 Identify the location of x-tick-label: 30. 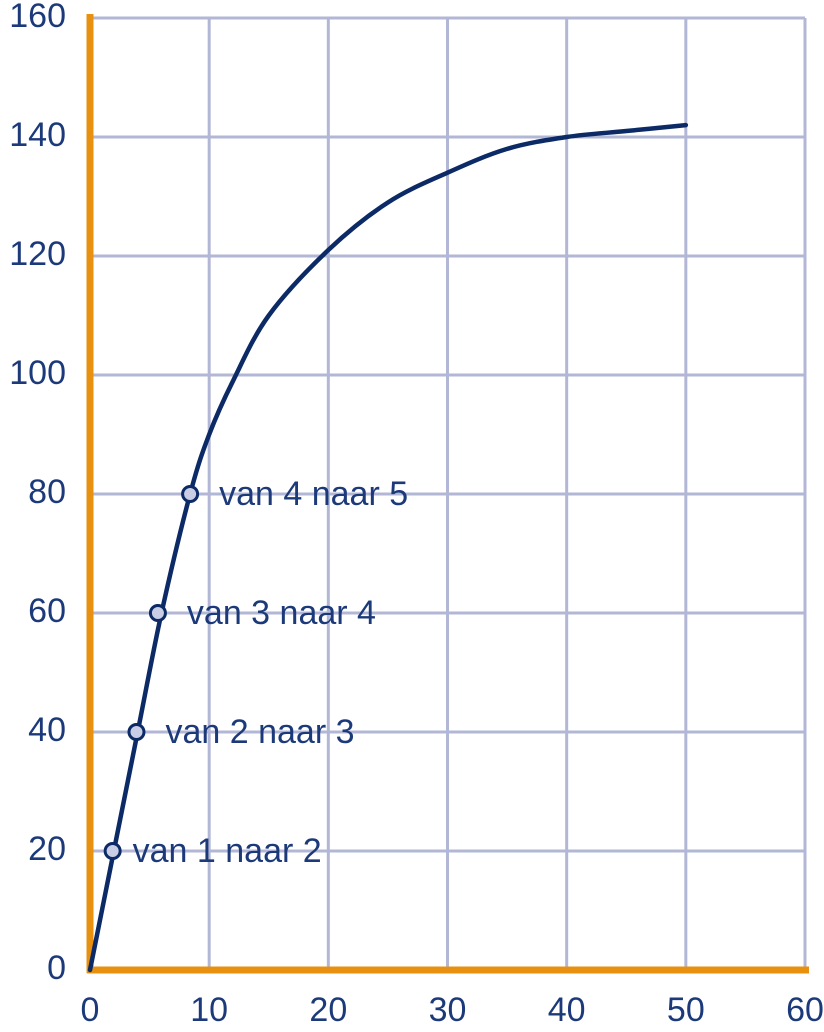
(448, 1010).